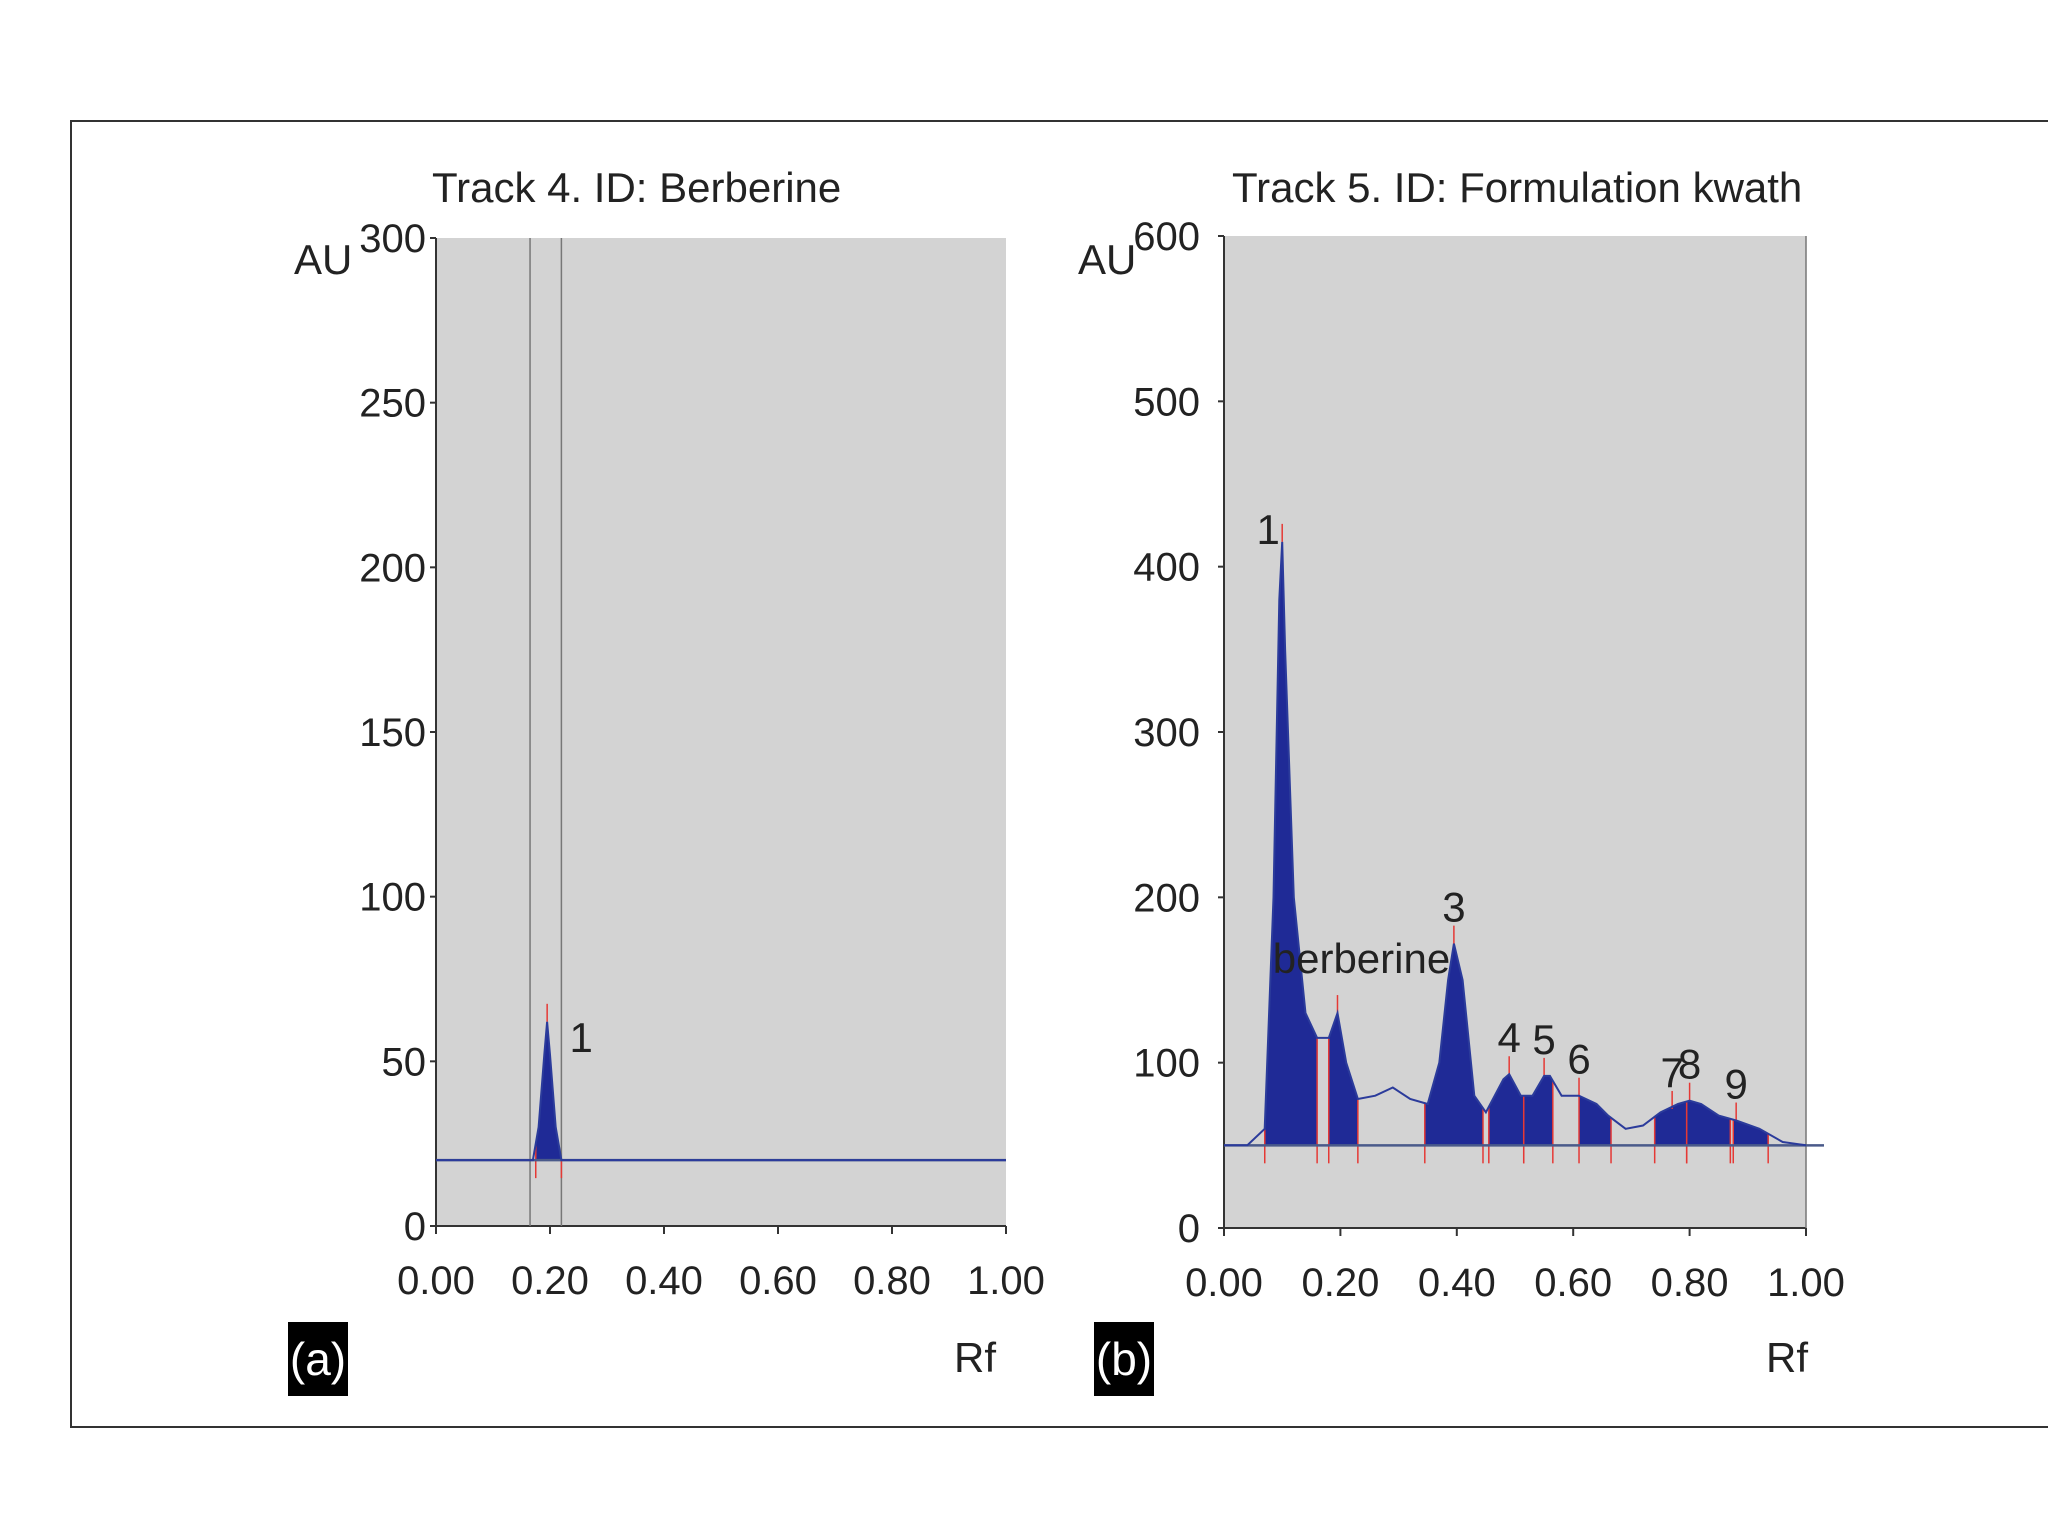  What do you see at coordinates (636, 187) in the screenshot?
I see `panel-a-title: Track 4. ID: Berberine` at bounding box center [636, 187].